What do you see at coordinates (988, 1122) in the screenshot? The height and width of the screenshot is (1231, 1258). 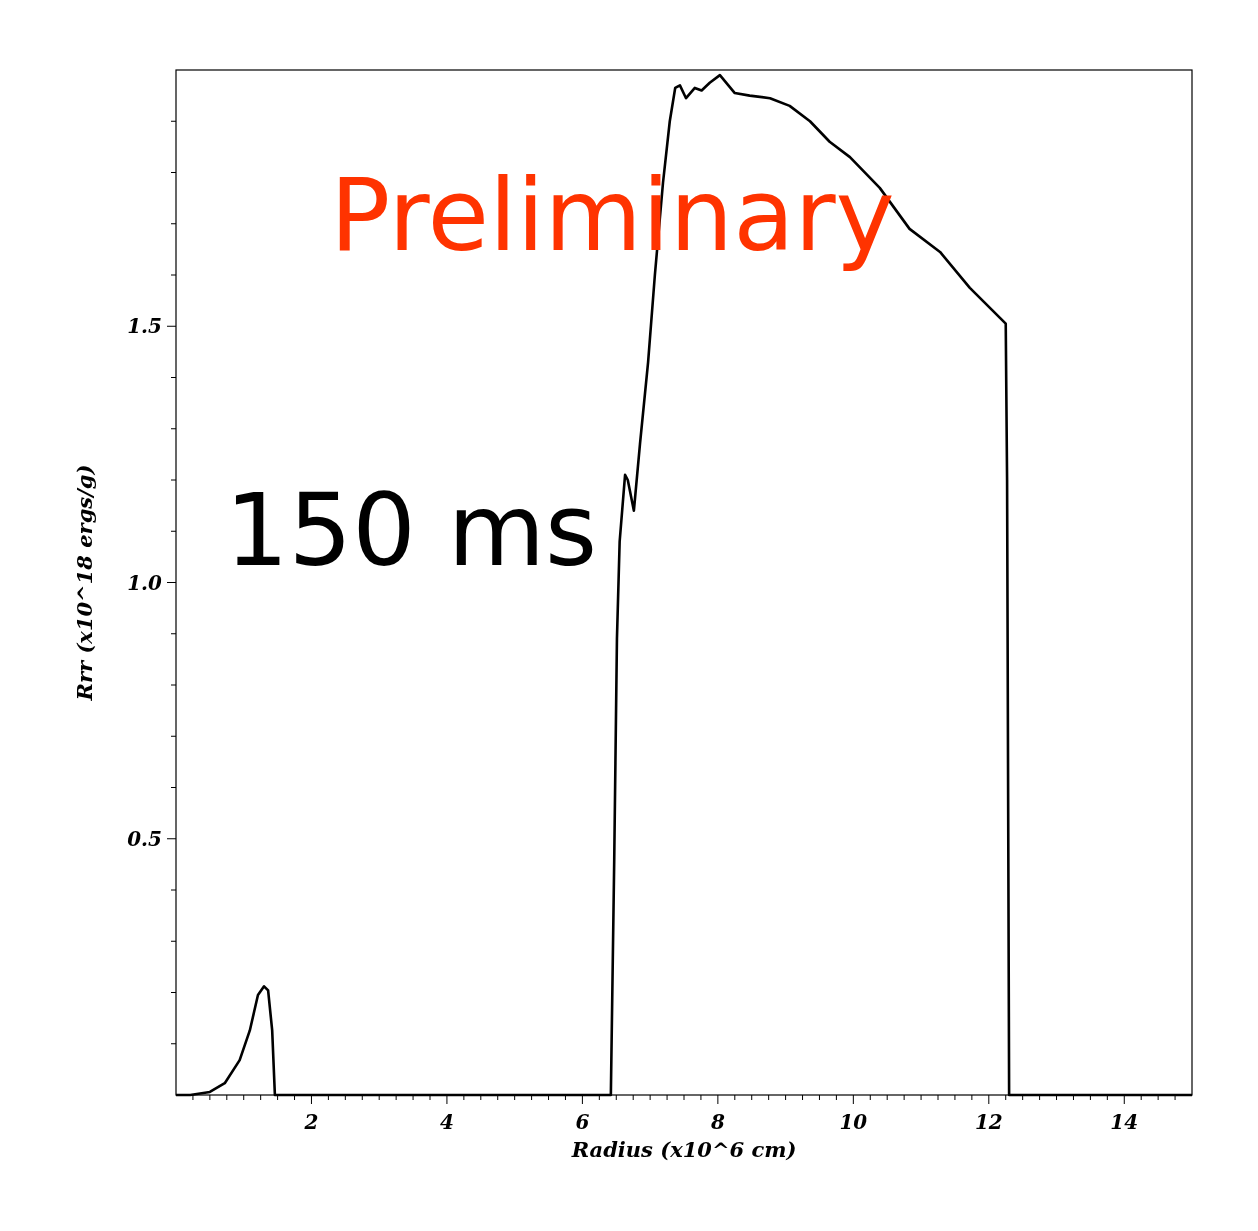 I see `x-tick-label: 12` at bounding box center [988, 1122].